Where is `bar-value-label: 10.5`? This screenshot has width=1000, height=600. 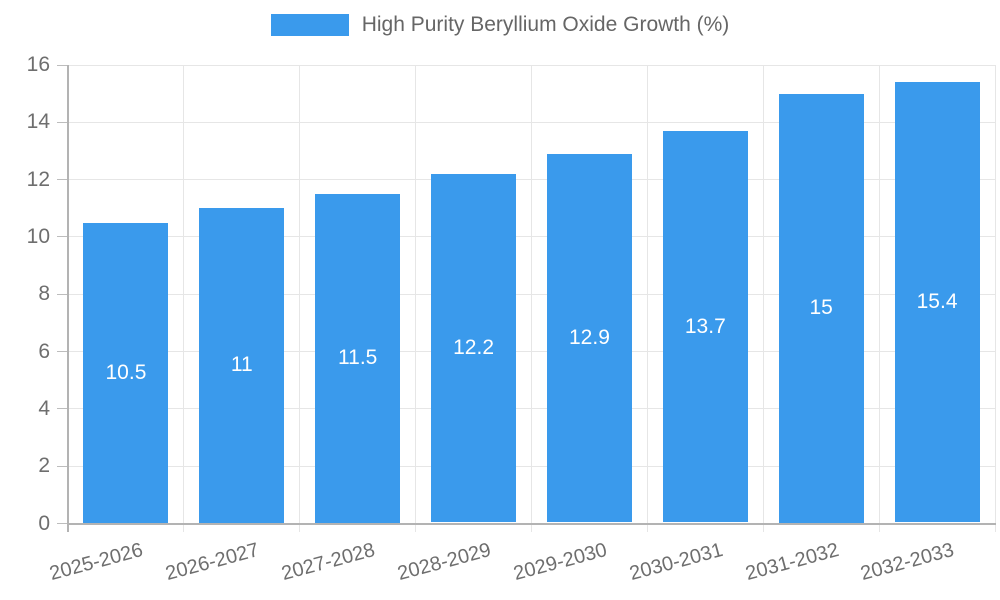 bar-value-label: 10.5 is located at coordinates (126, 372).